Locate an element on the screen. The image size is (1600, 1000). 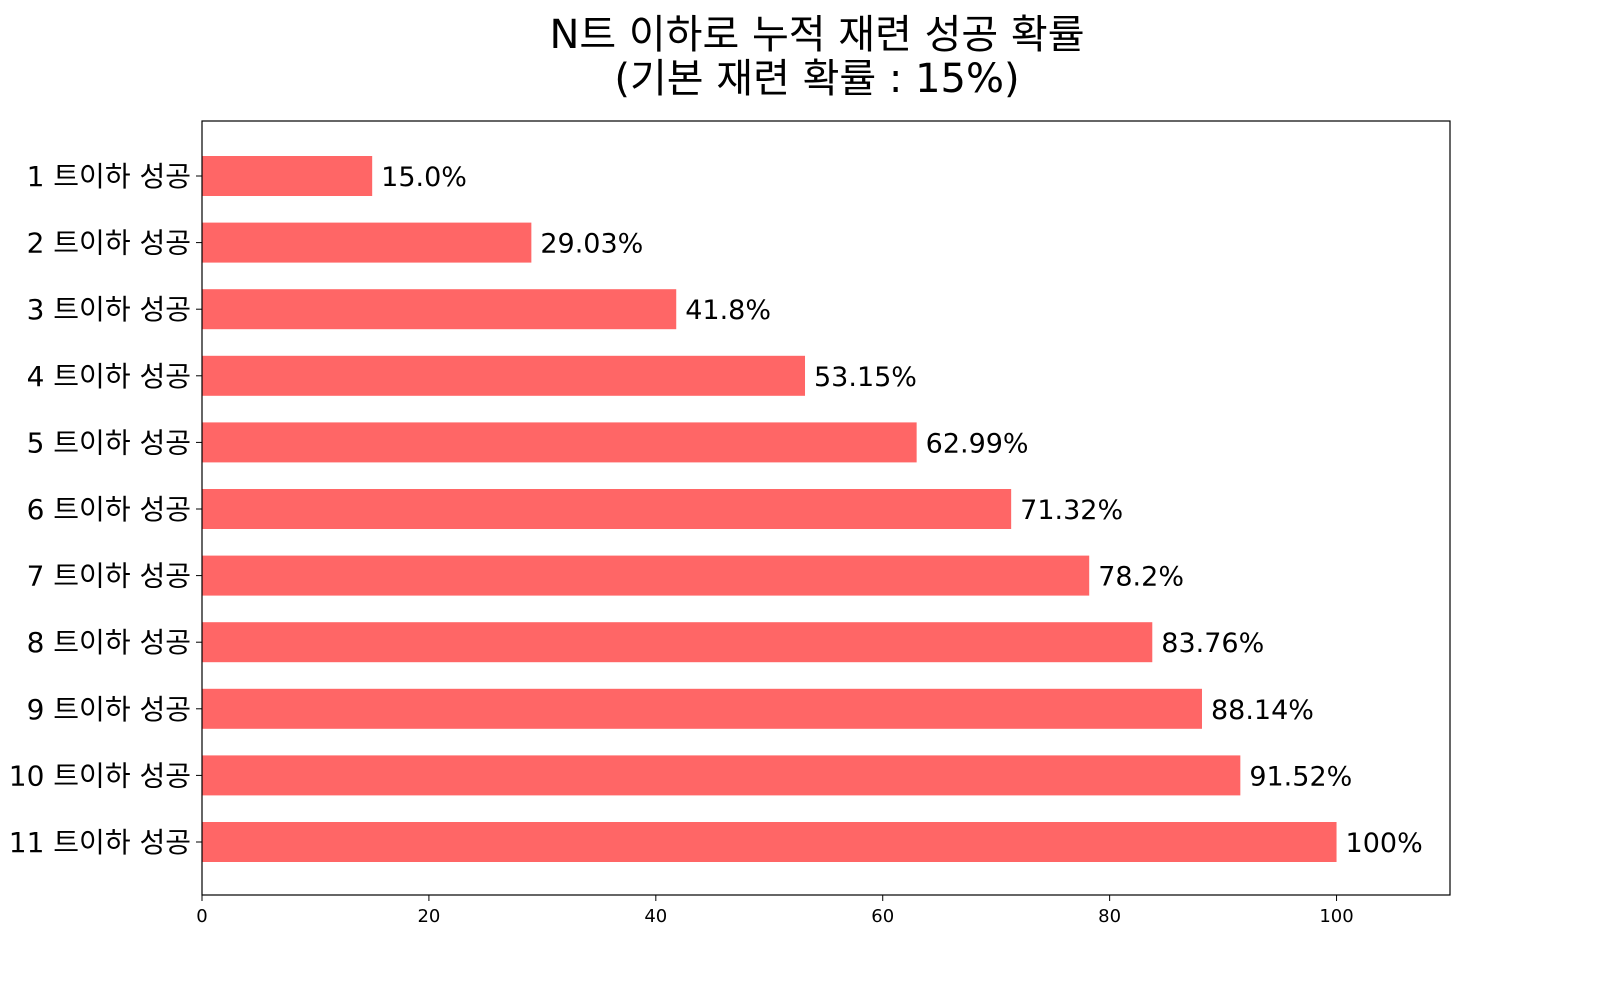
bar-value-label: 100% is located at coordinates (1384, 843).